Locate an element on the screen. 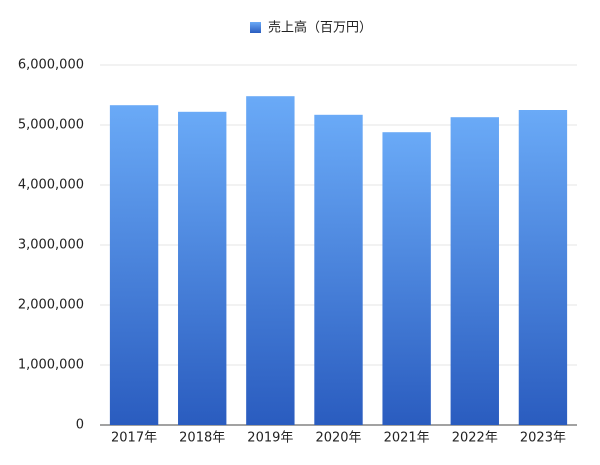 Image resolution: width=600 pixels, height=465 pixels. x-tick-label: 2021年 is located at coordinates (407, 438).